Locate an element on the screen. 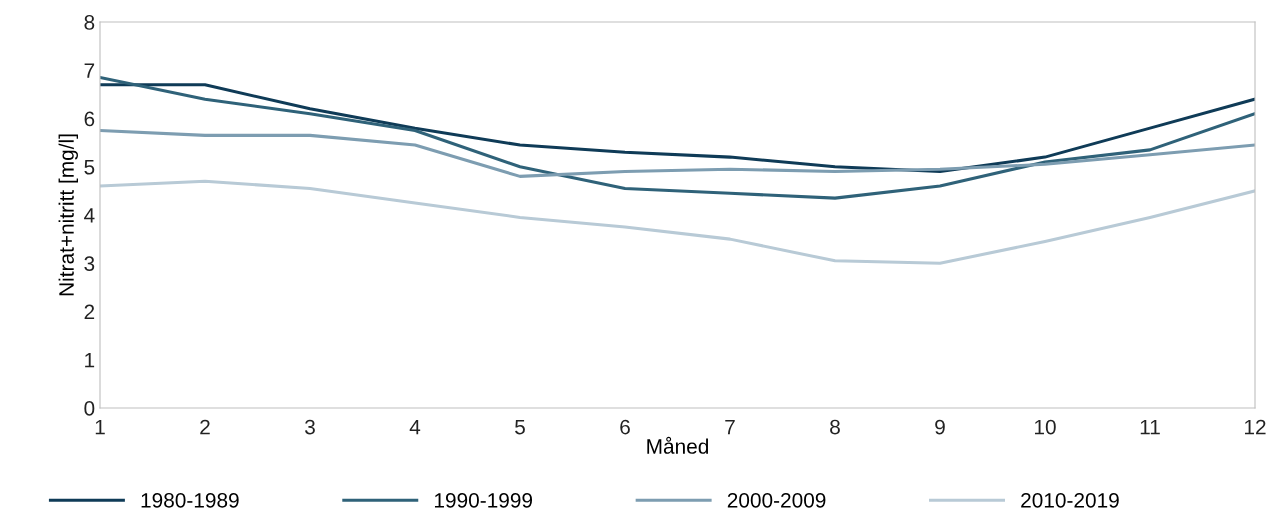 The height and width of the screenshot is (509, 1274). legend-label: 1990-1999 is located at coordinates (483, 500).